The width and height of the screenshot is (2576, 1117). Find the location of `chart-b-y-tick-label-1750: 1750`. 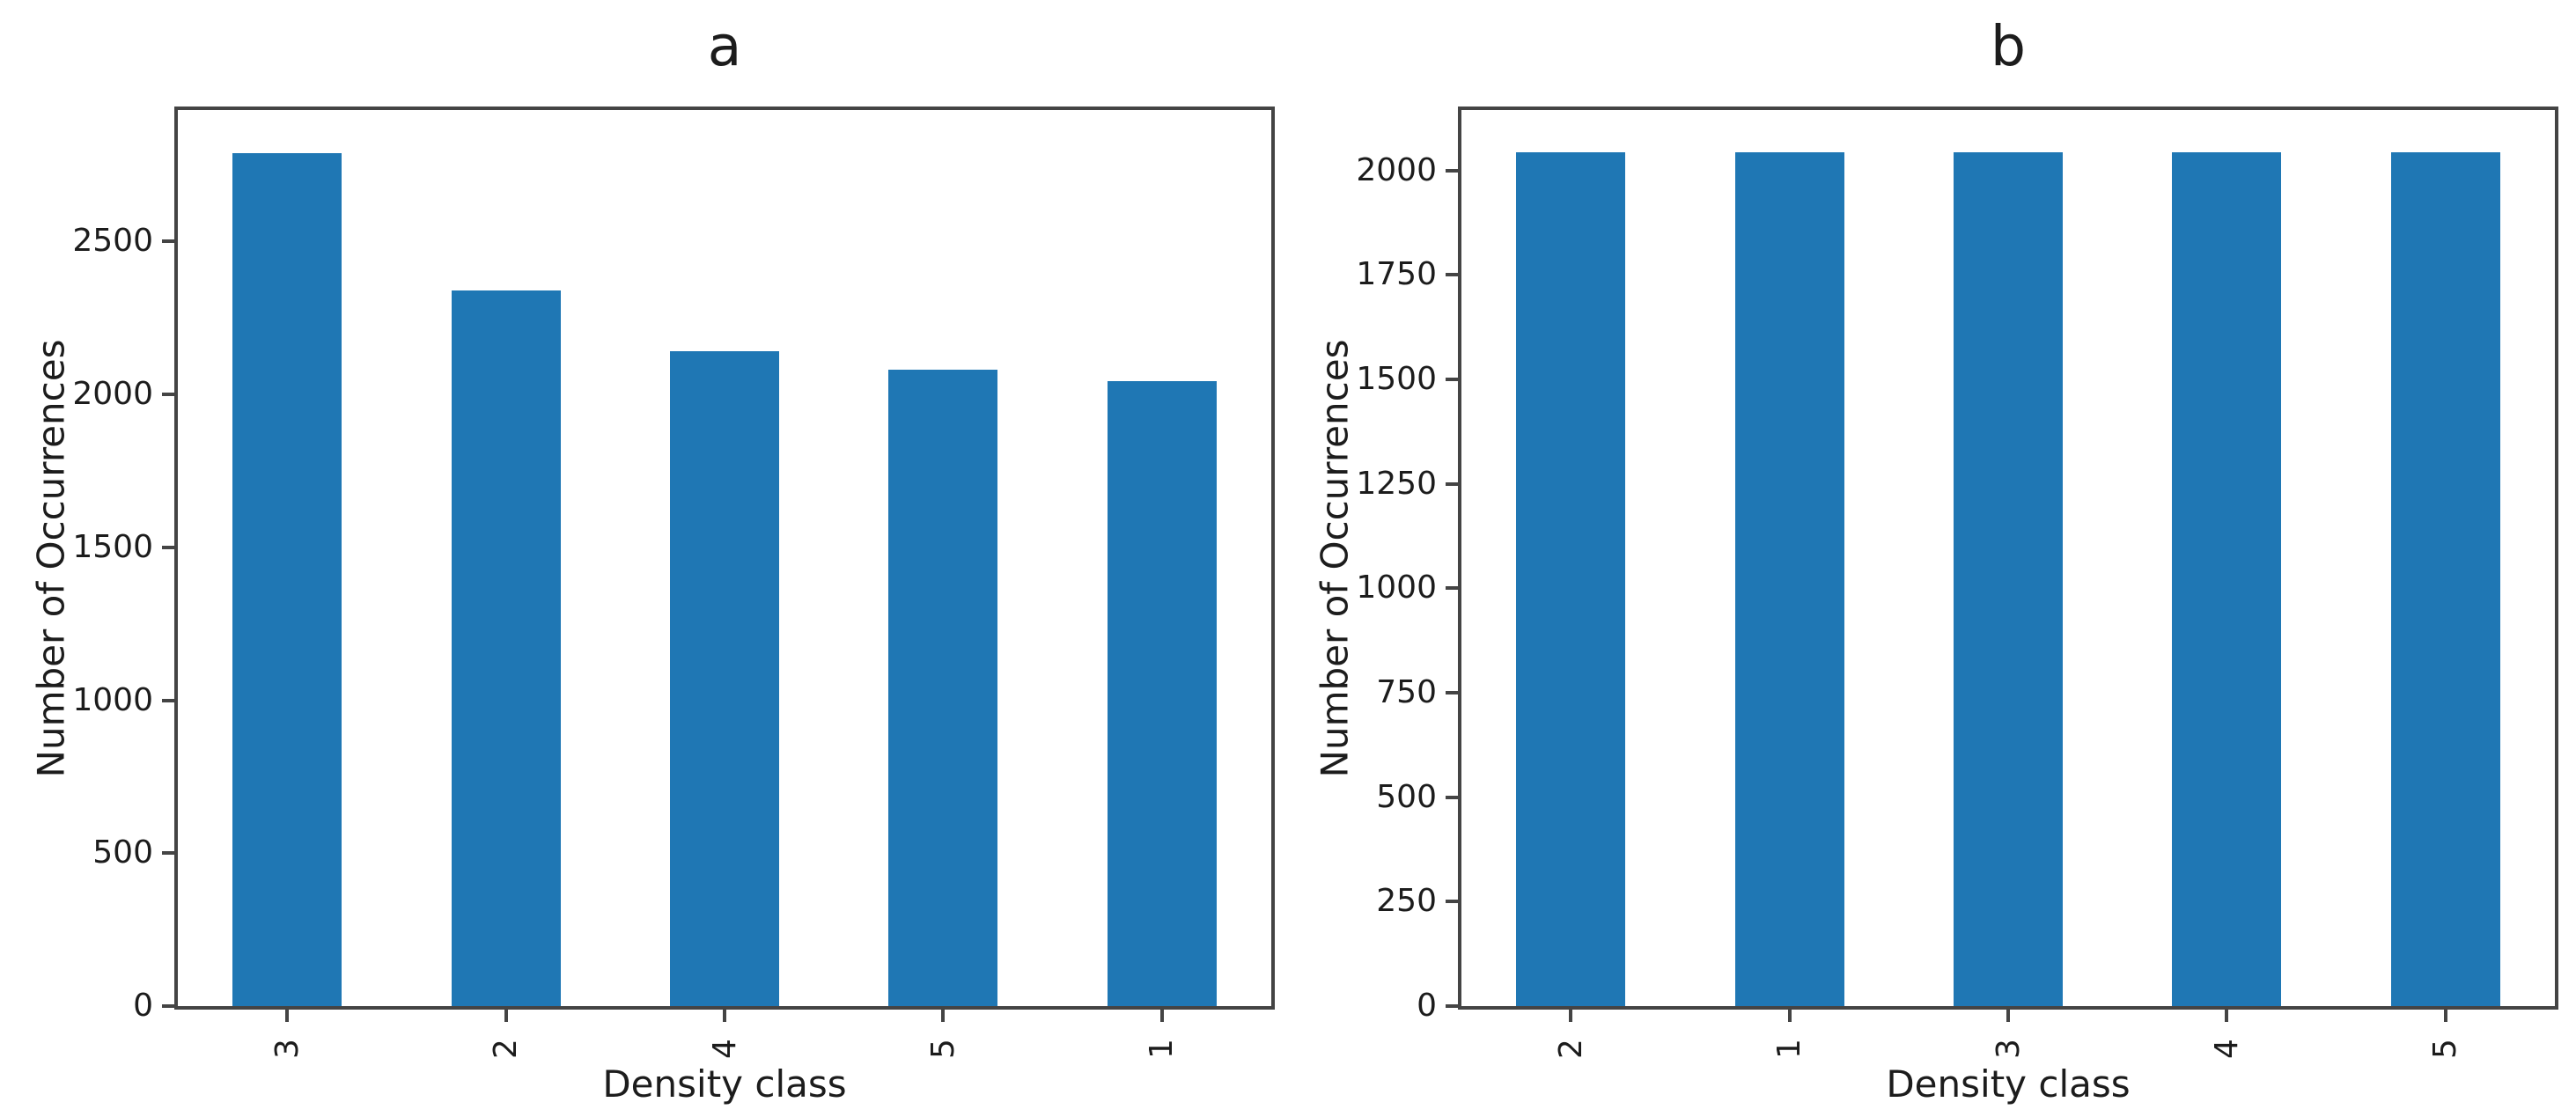

chart-b-y-tick-label-1750: 1750 is located at coordinates (1396, 274).